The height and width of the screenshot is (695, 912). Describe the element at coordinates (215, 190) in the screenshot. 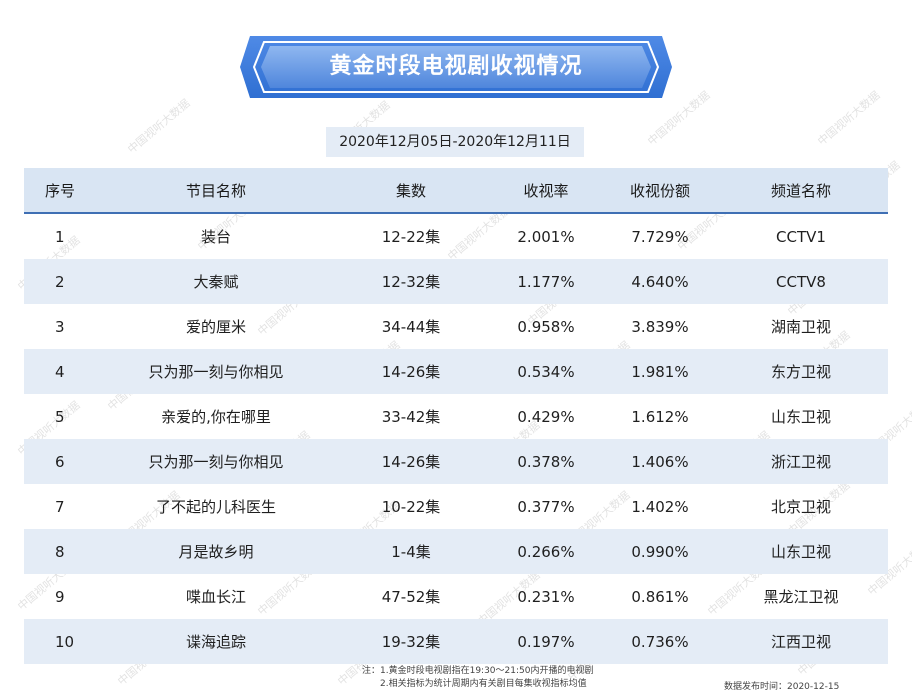

I see `header-program-name: 节目名称` at that location.